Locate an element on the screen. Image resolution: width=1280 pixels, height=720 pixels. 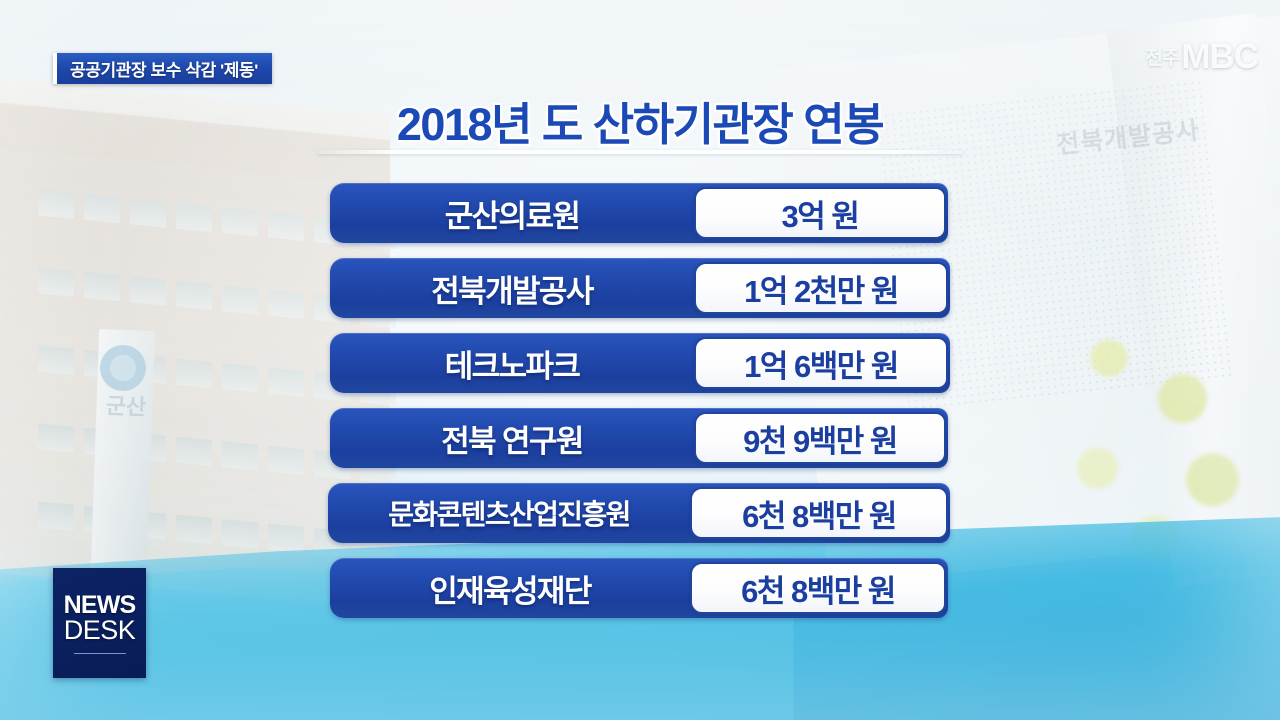
newsdesk-logo-line1: NEWS is located at coordinates (100, 604).